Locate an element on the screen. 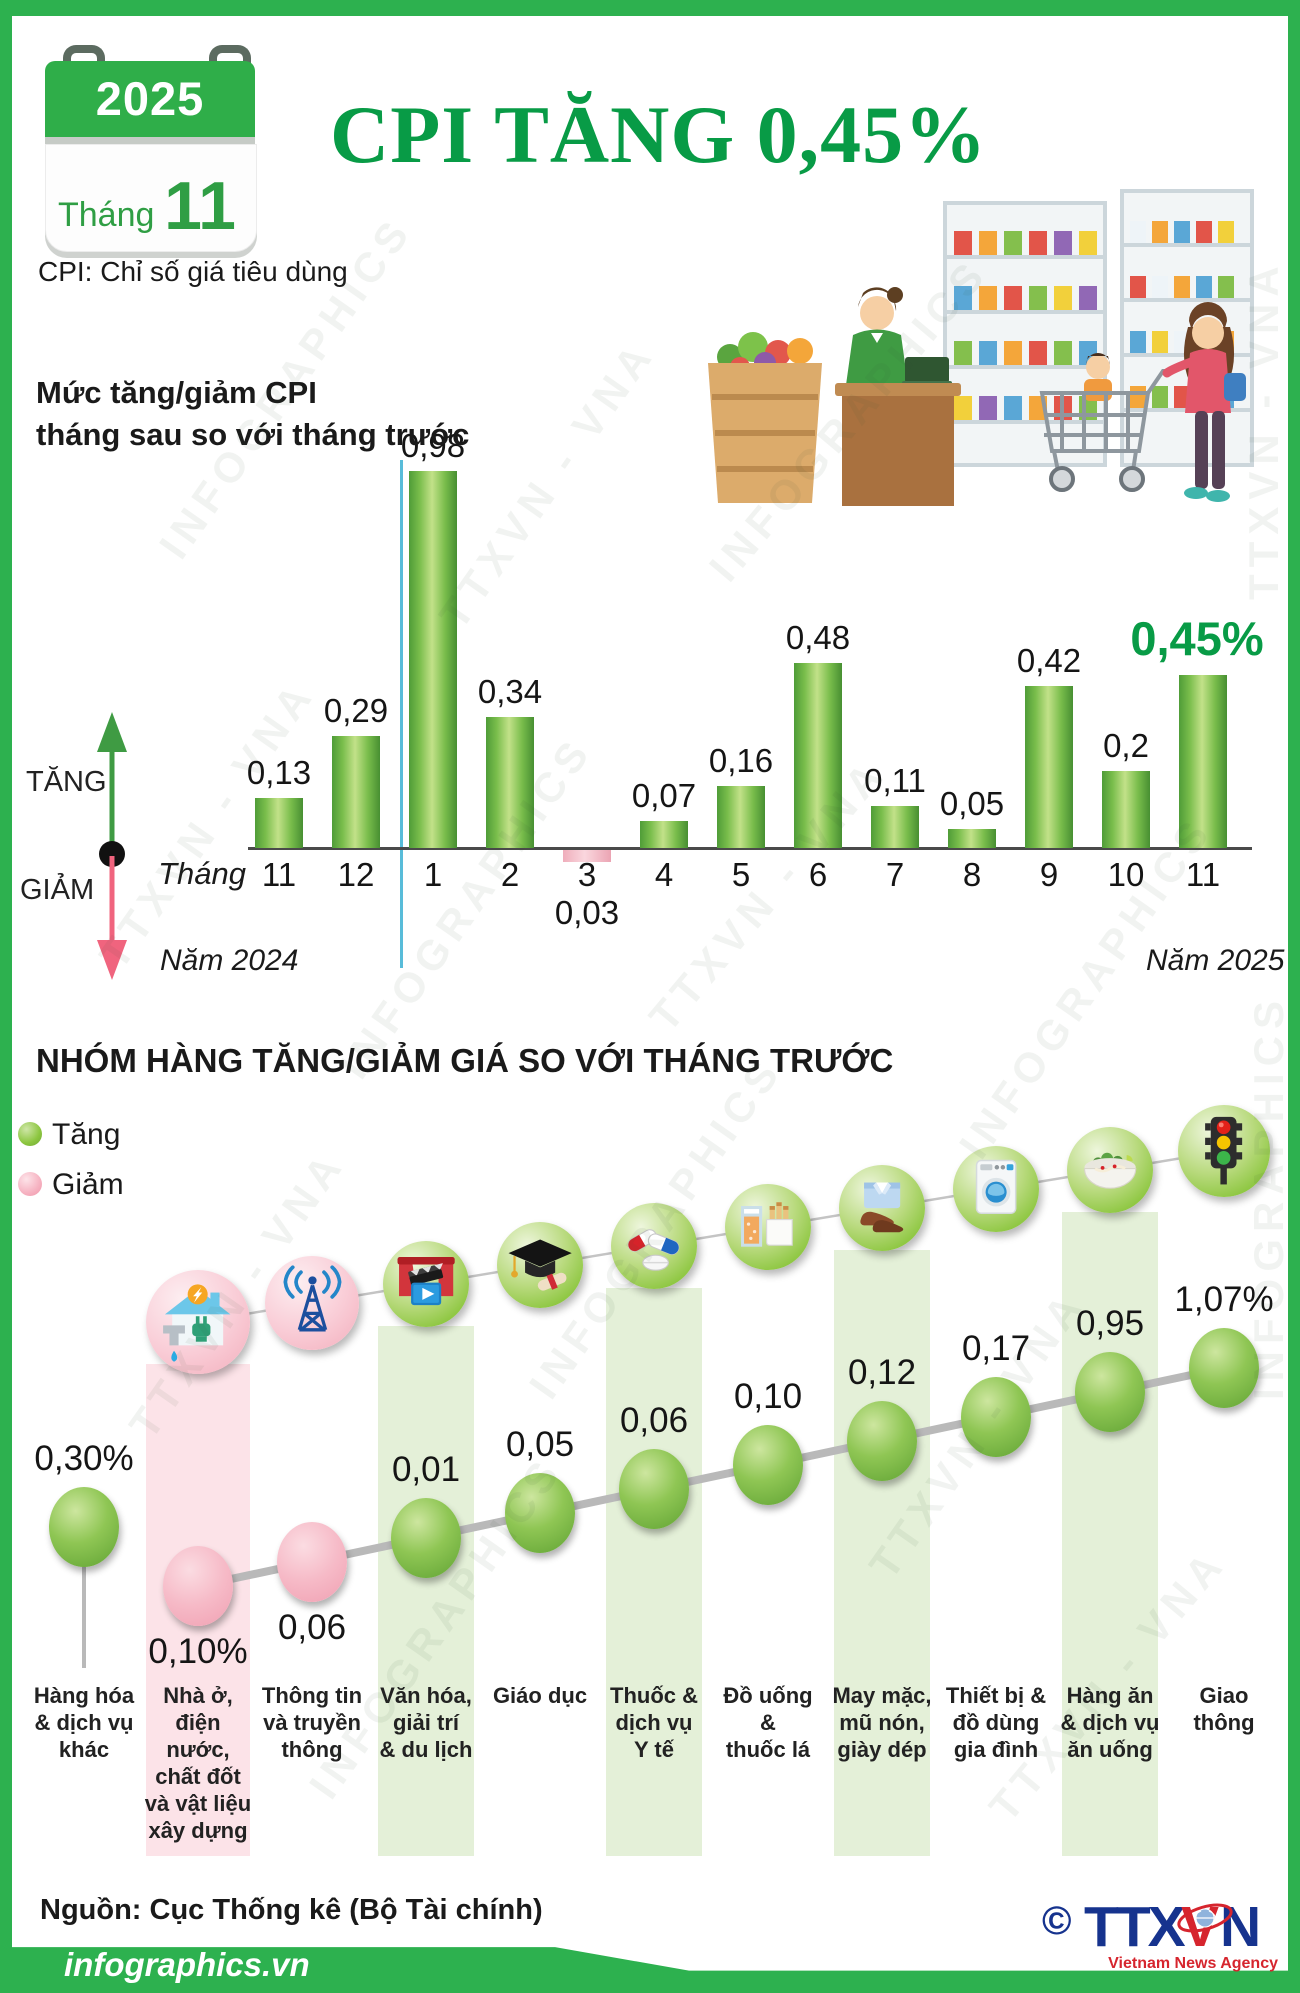  logo-n: N is located at coordinates (1240, 1927).